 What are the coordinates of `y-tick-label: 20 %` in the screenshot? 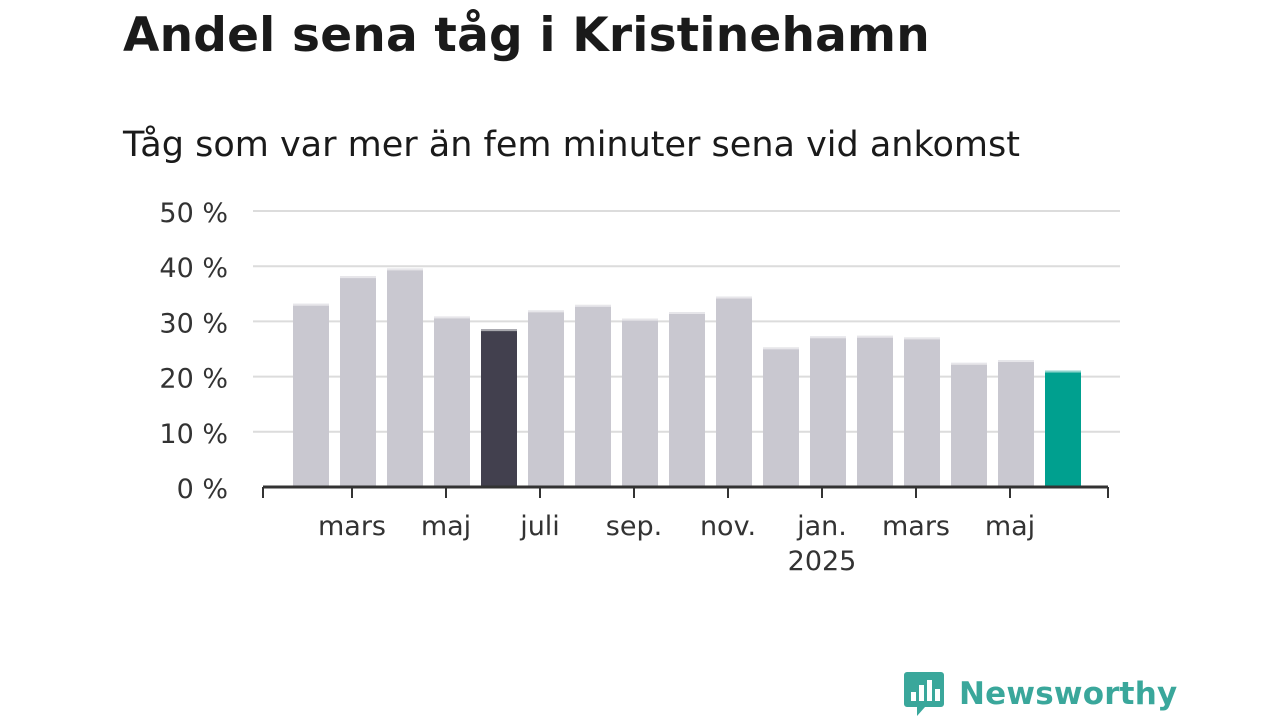 It's located at (193, 379).